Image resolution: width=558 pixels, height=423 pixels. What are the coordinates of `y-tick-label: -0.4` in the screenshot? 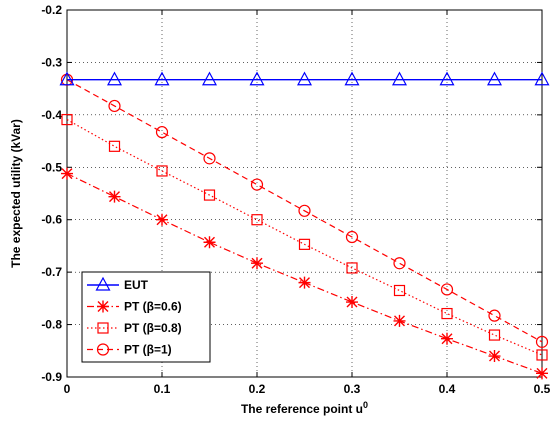 It's located at (51, 115).